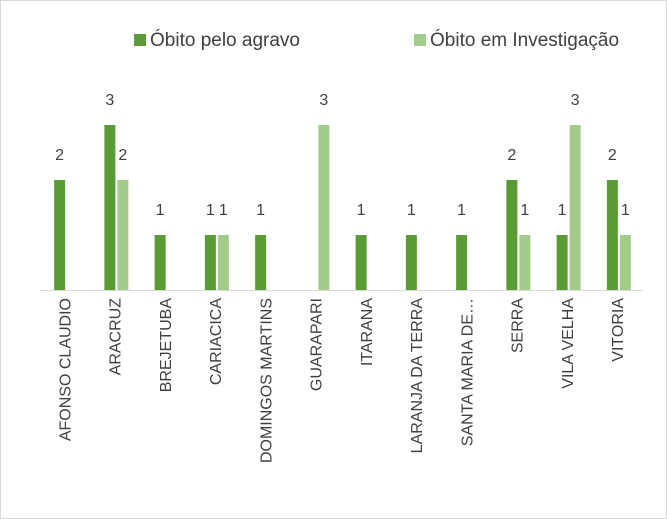 The width and height of the screenshot is (667, 519). What do you see at coordinates (166, 345) in the screenshot?
I see `x-tick-label: BREJETUBA` at bounding box center [166, 345].